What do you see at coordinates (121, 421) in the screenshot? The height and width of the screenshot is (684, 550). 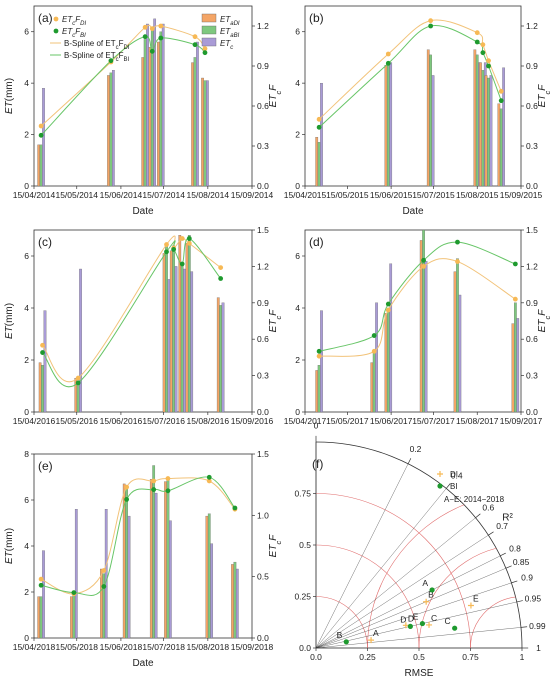 I see `x-tick-label: 15/06/2016` at bounding box center [121, 421].